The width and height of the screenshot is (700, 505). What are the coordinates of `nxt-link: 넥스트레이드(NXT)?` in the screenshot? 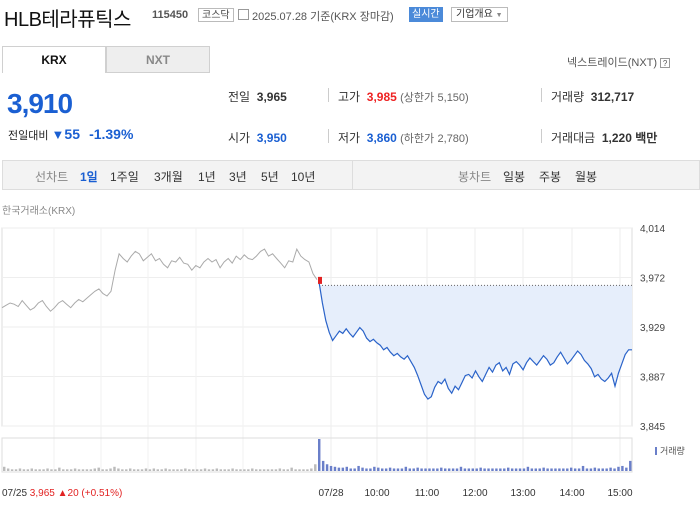 It's located at (619, 62).